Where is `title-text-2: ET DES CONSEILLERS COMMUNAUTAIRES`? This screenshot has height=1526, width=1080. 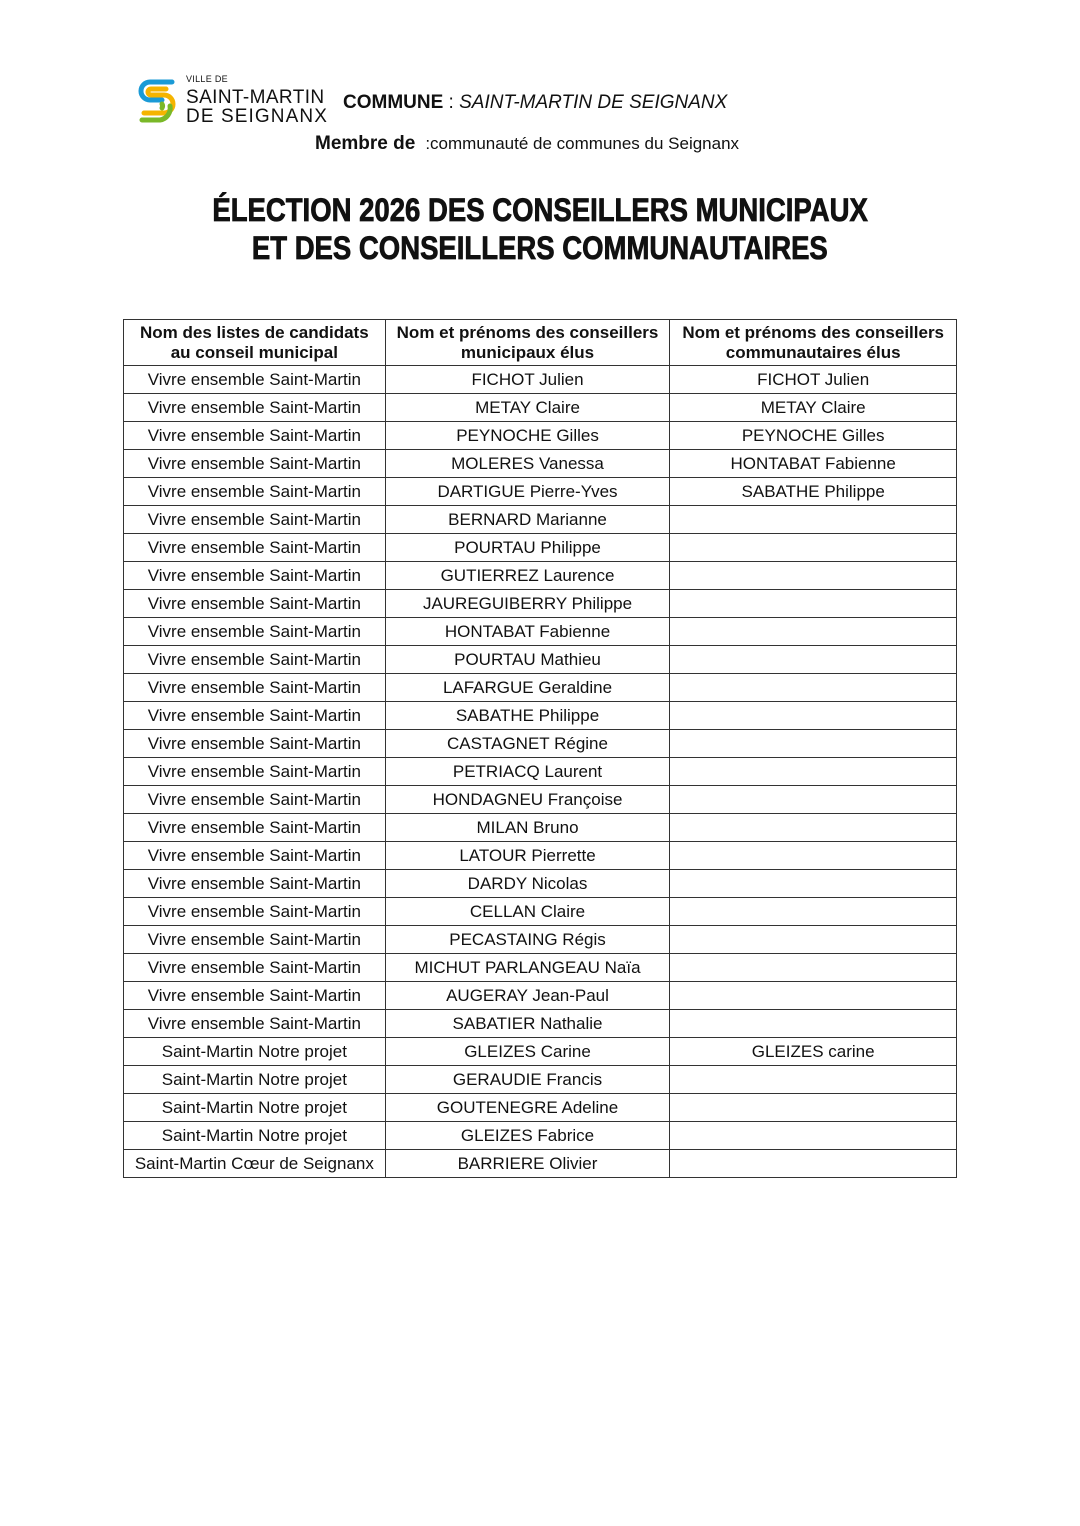
title-text-2: ET DES CONSEILLERS COMMUNAUTAIRES is located at coordinates (540, 248).